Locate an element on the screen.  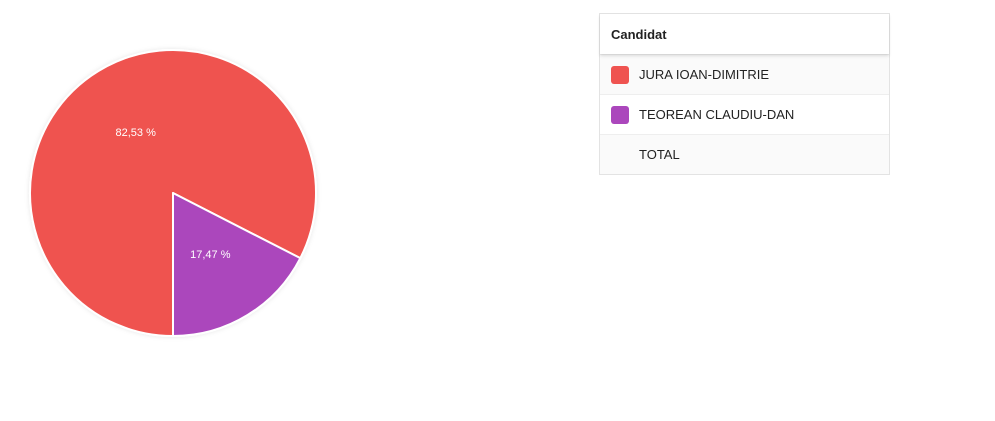
legend-swatch-teorean is located at coordinates (620, 114).